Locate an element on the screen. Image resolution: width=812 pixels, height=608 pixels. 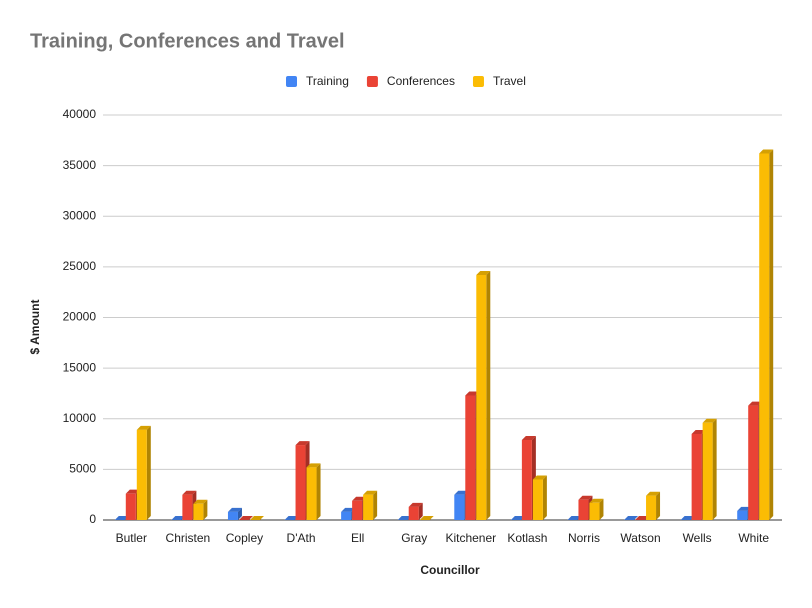
y-tick-label: 30000 is located at coordinates (80, 215).